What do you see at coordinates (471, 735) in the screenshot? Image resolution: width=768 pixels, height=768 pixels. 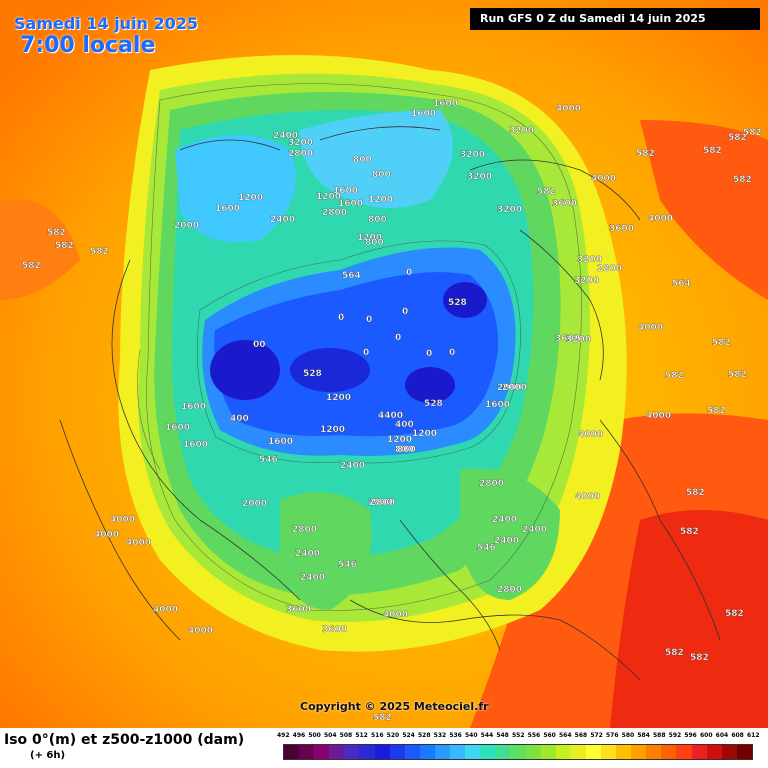 I see `color-scale-tick-label: 540` at bounding box center [471, 735].